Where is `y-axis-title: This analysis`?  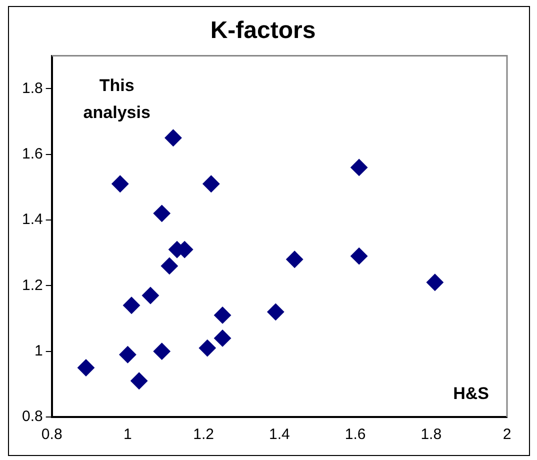
y-axis-title: This analysis is located at coordinates (116, 99).